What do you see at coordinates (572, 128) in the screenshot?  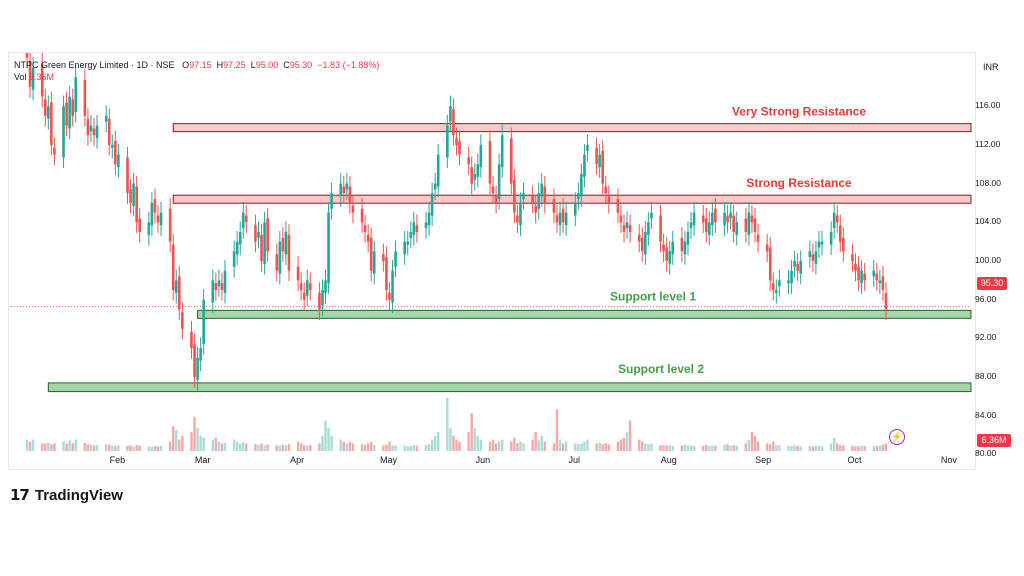 I see `resistance-zone` at bounding box center [572, 128].